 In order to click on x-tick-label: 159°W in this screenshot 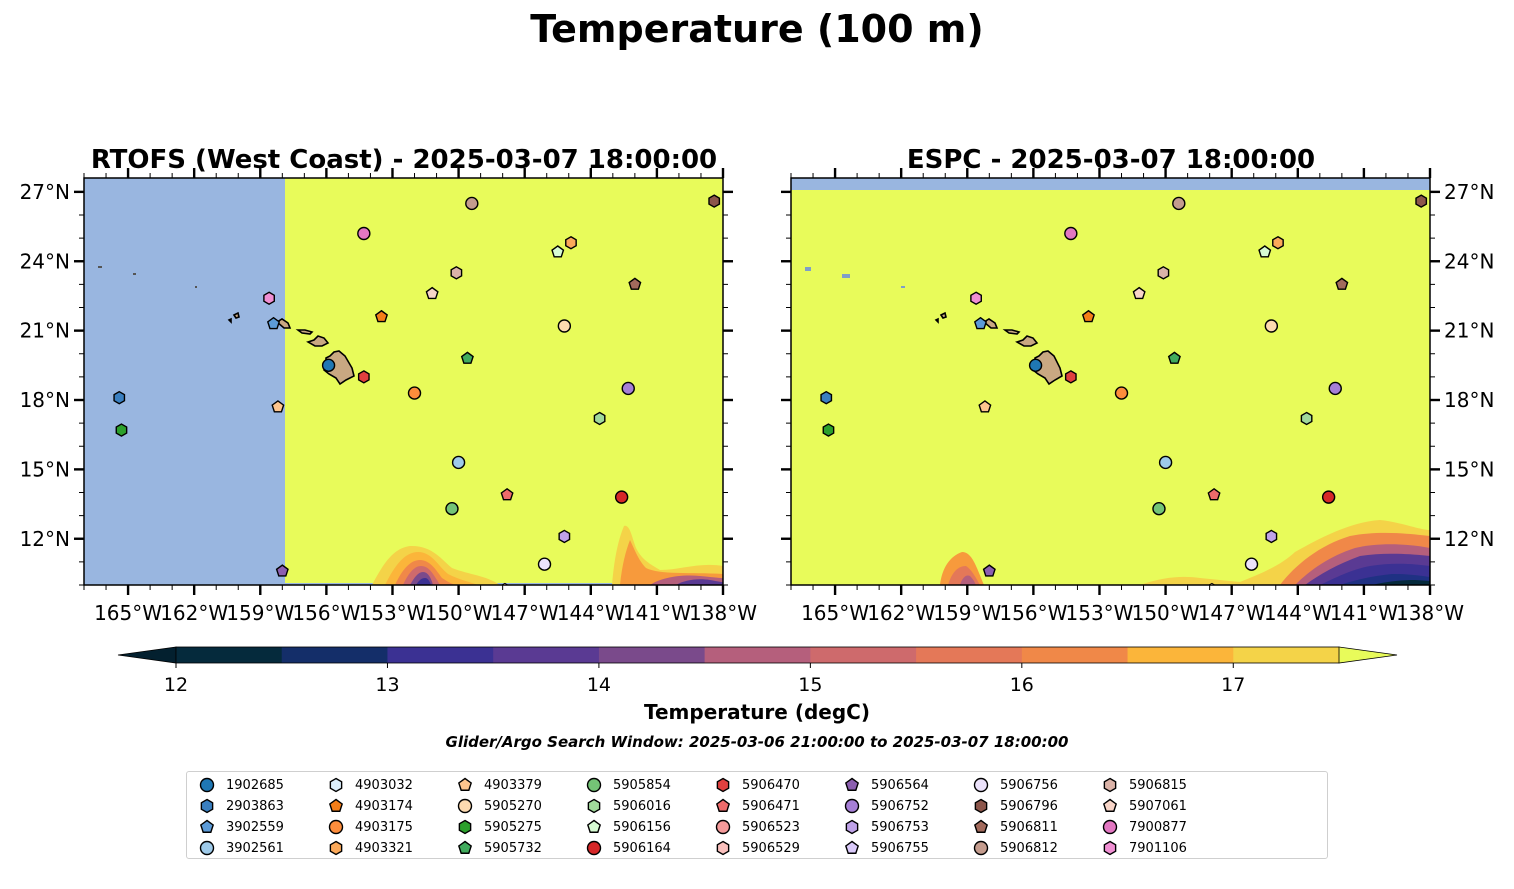, I will do `click(967, 613)`.